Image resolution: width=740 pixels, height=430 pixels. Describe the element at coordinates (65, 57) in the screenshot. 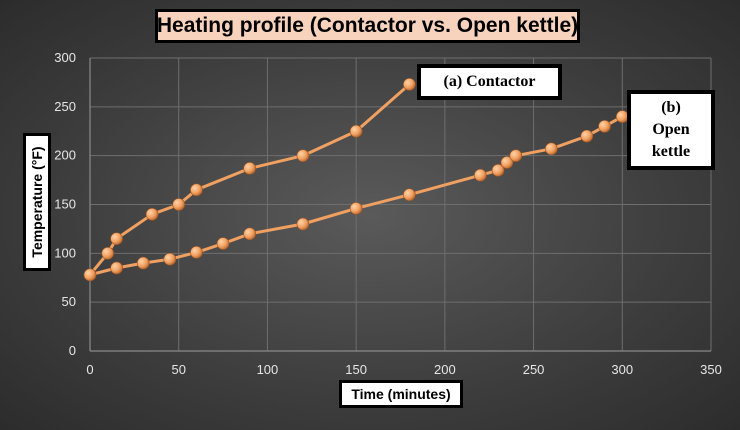

I see `y-tick-label: 300` at that location.